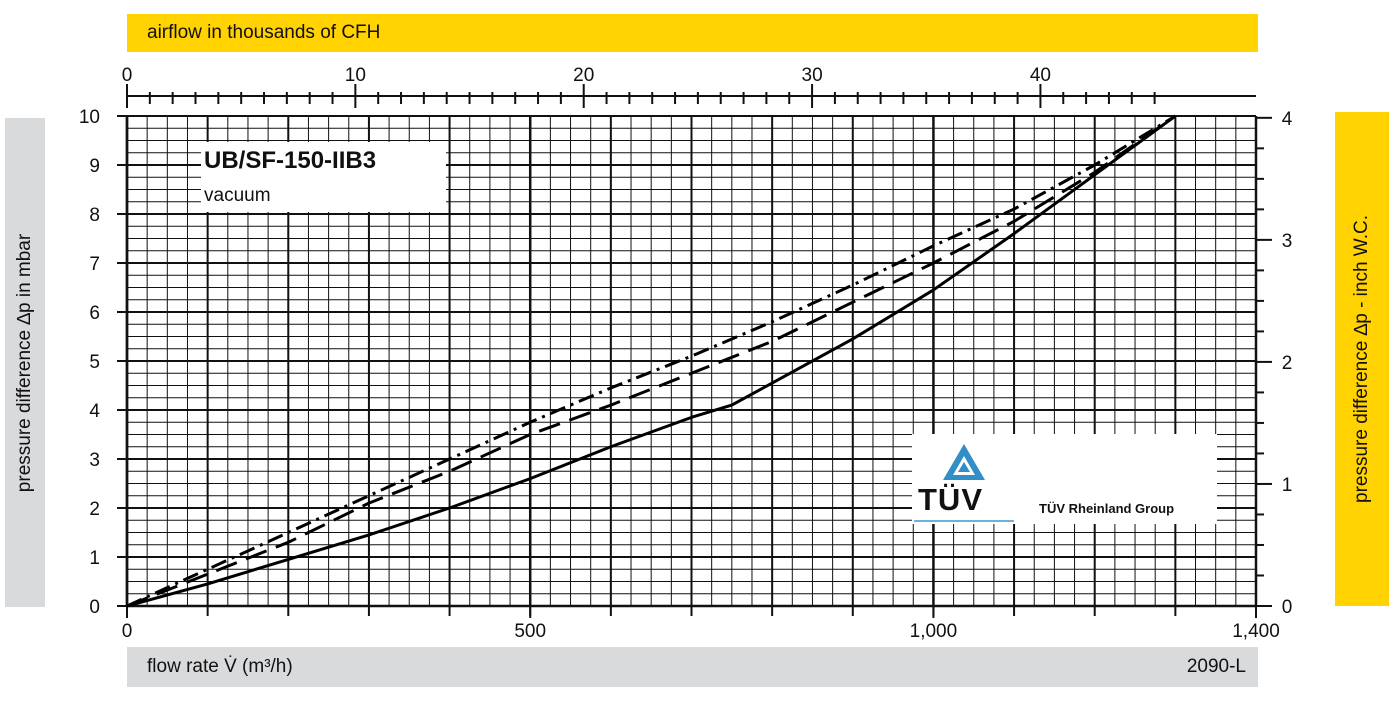 Image resolution: width=1394 pixels, height=711 pixels. I want to click on x-tick-label: 1,000, so click(934, 631).